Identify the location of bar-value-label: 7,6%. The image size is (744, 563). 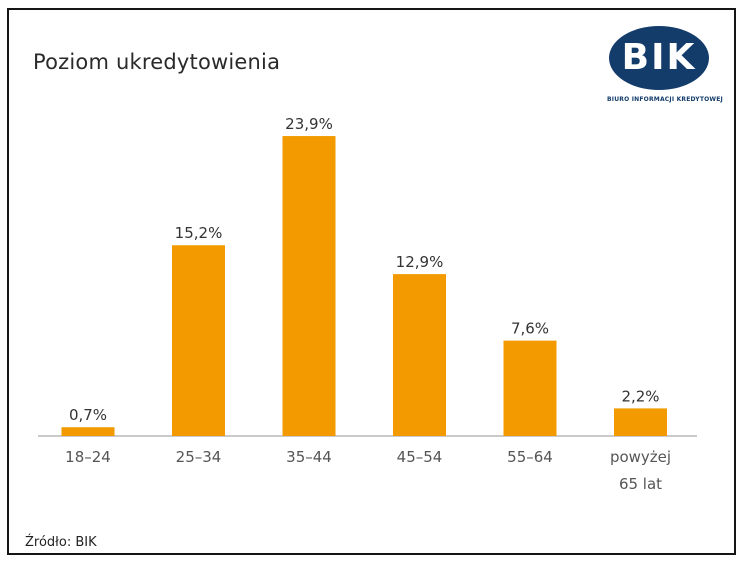
(530, 329).